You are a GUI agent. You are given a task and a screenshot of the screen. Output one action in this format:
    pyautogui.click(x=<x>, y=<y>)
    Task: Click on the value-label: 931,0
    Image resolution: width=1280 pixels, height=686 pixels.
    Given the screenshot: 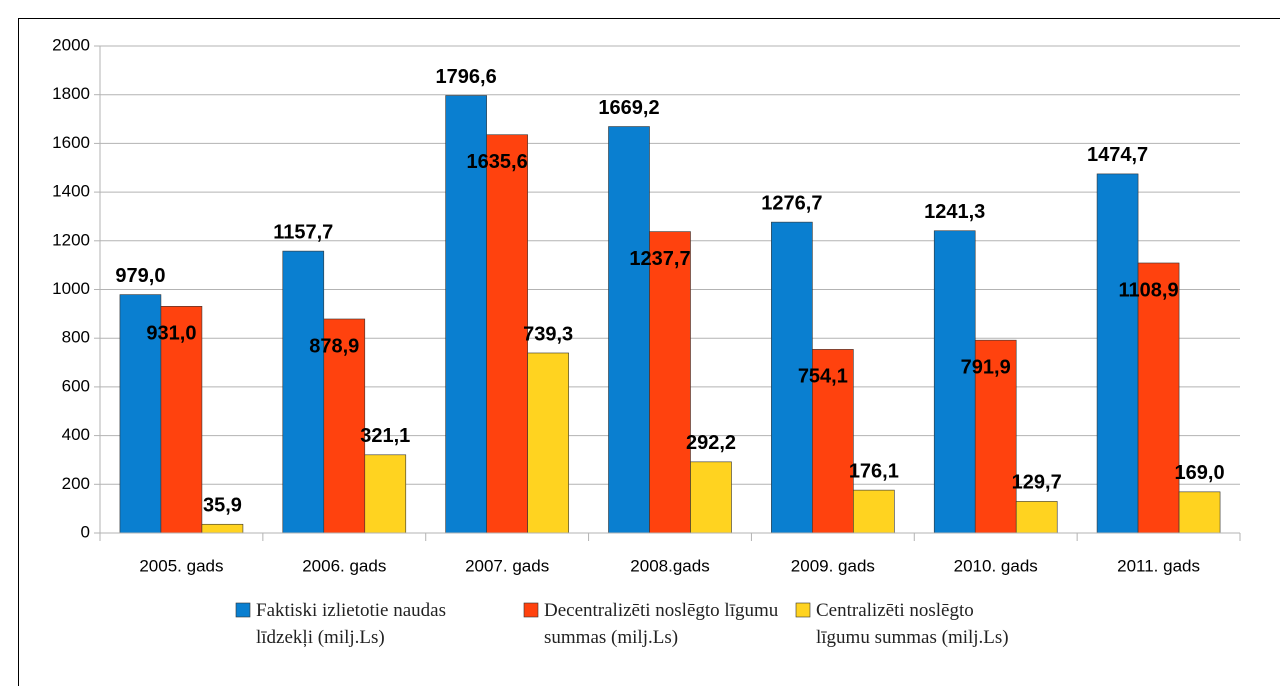 What is the action you would take?
    pyautogui.click(x=171, y=334)
    